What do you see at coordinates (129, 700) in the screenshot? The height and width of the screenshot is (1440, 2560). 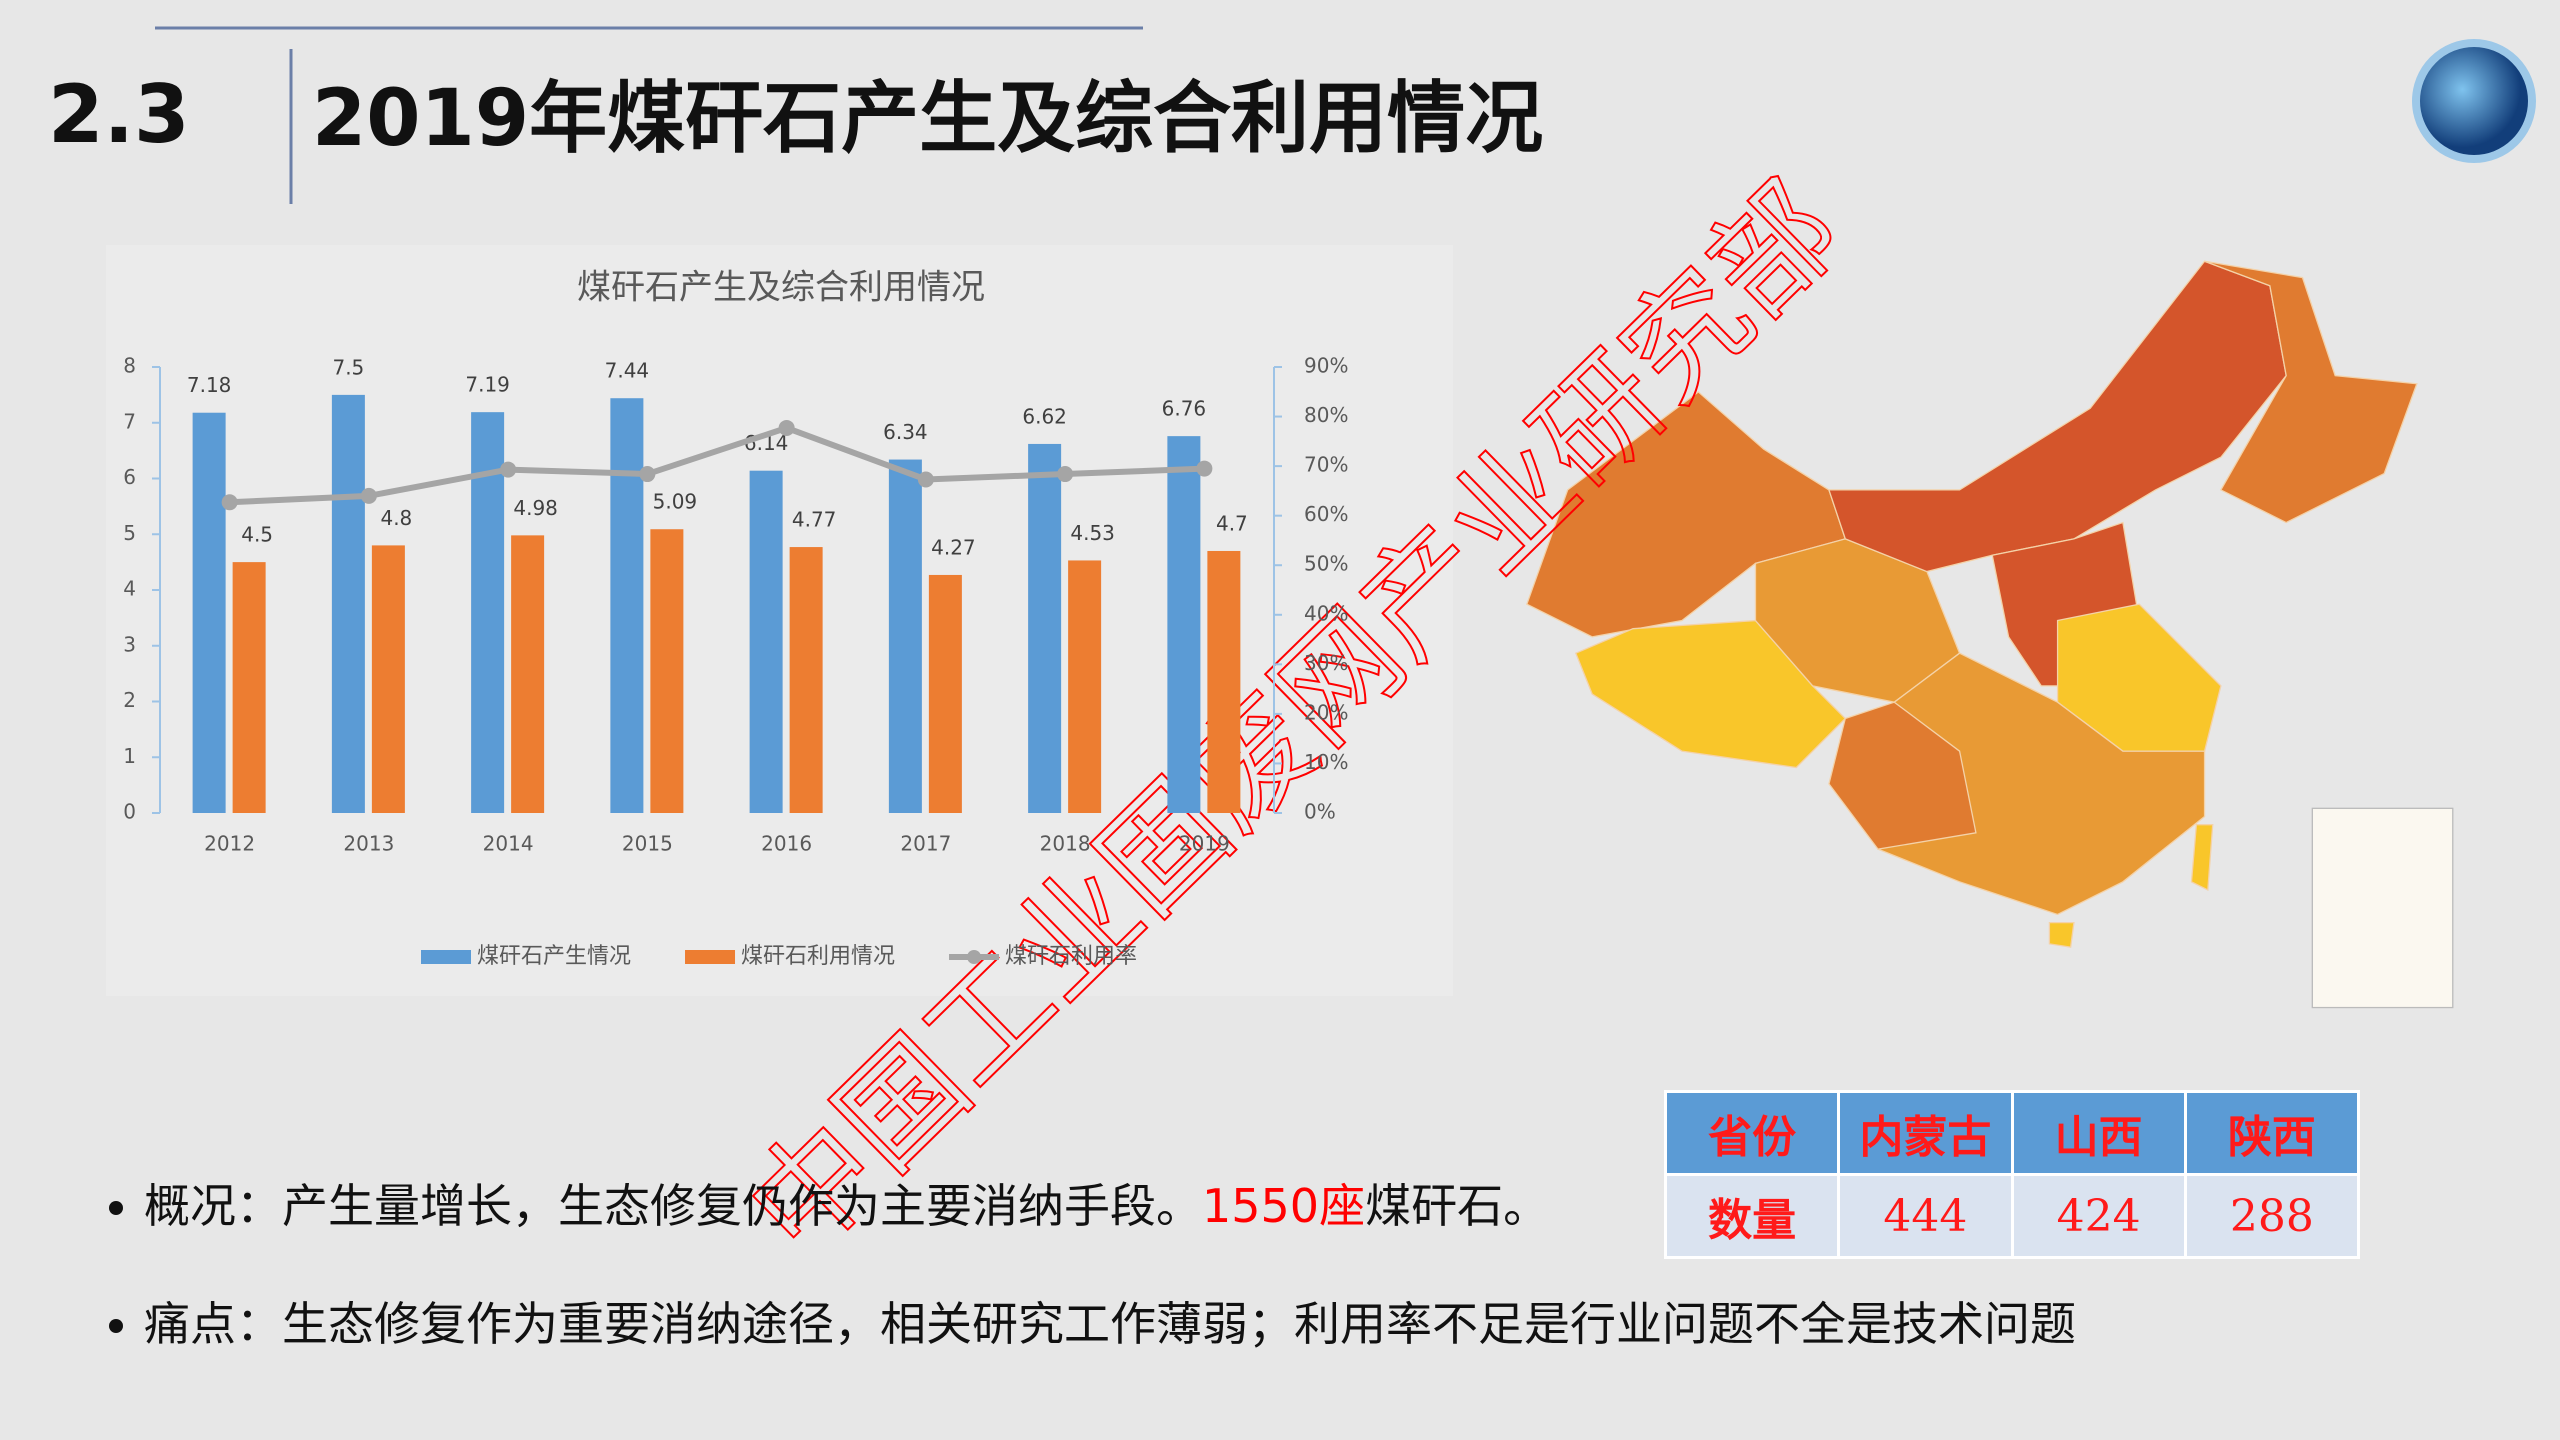 I see `y-tick-label: 2` at bounding box center [129, 700].